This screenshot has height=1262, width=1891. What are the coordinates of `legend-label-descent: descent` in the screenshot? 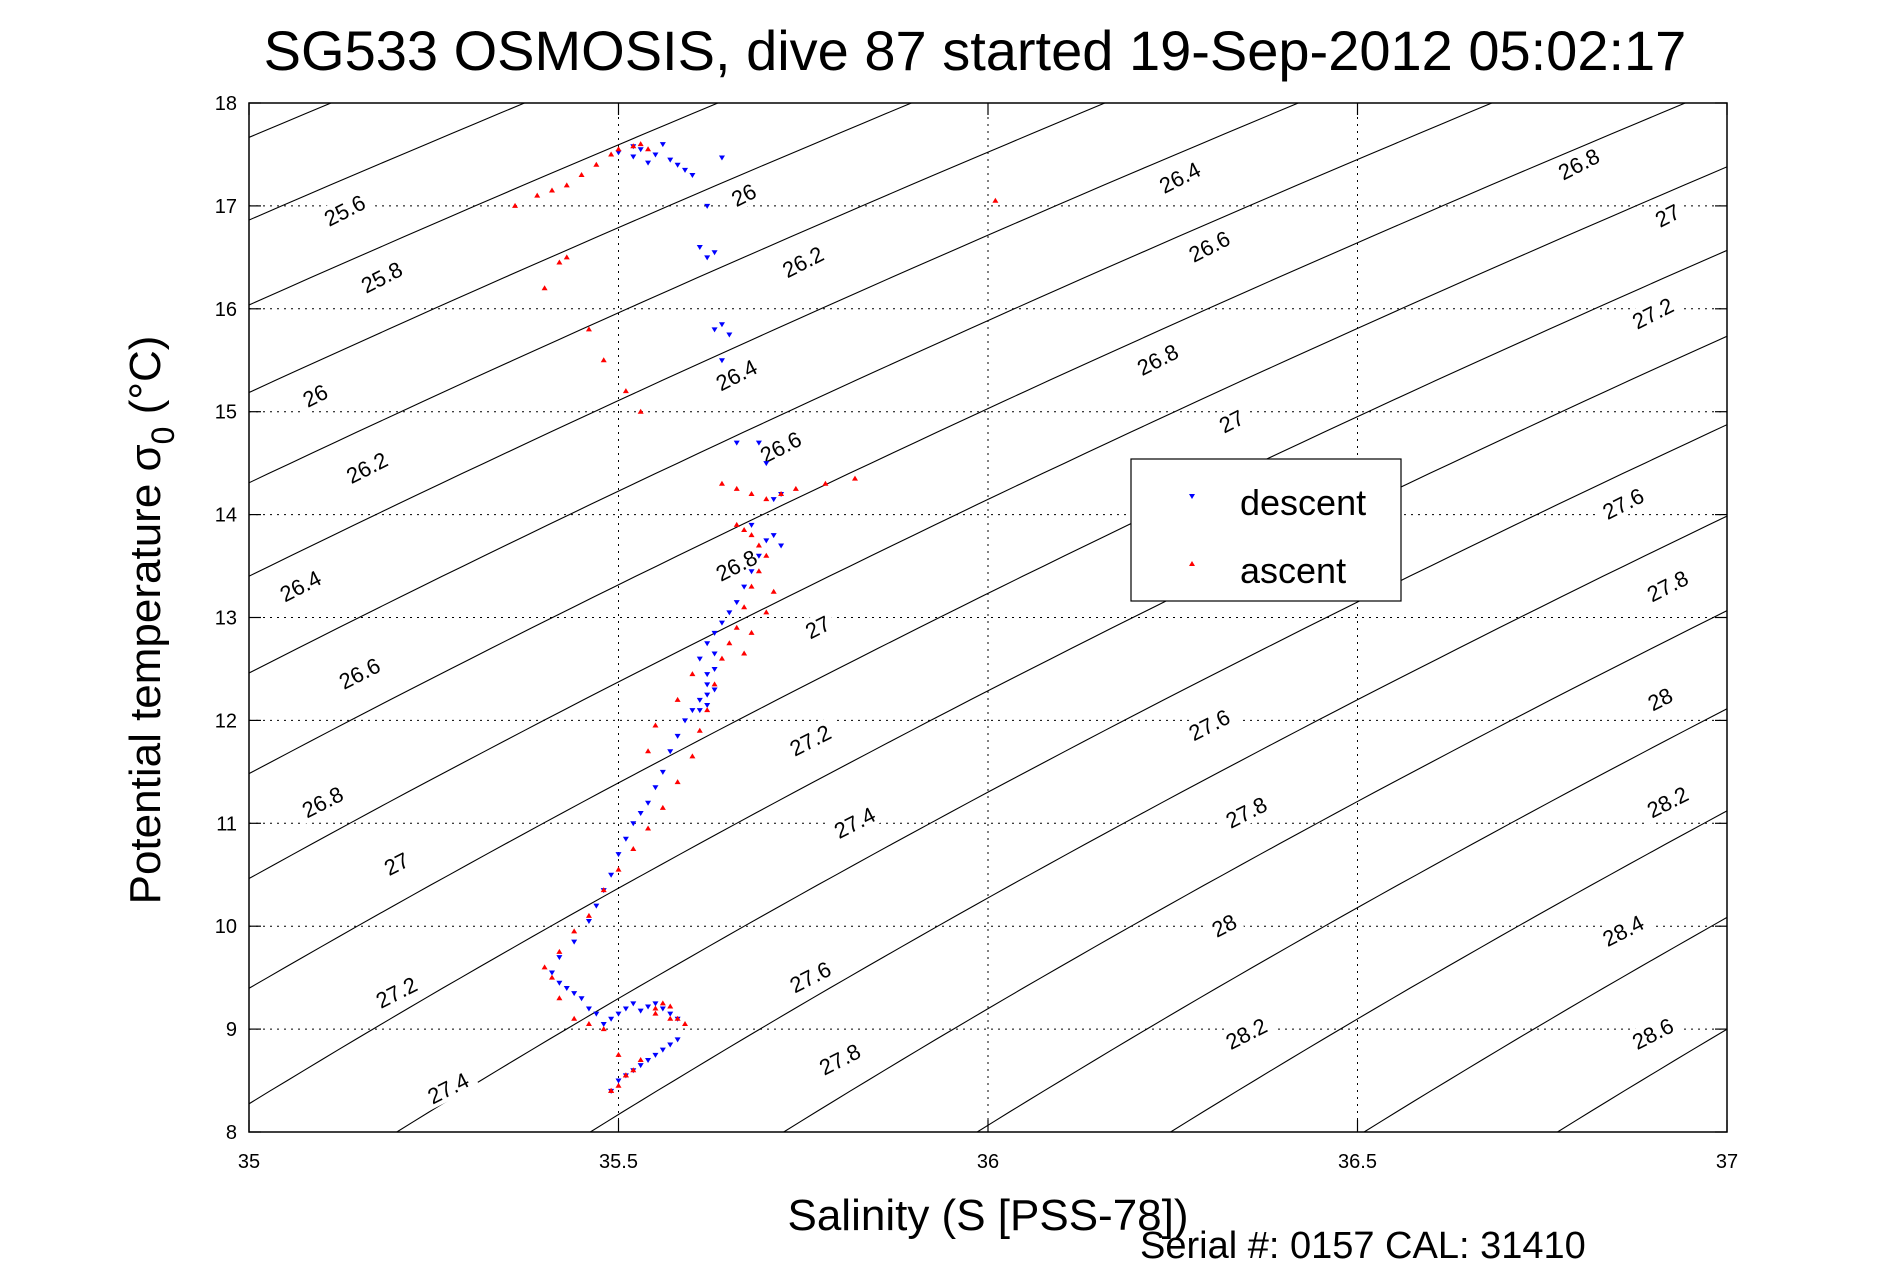 It's located at (1303, 502).